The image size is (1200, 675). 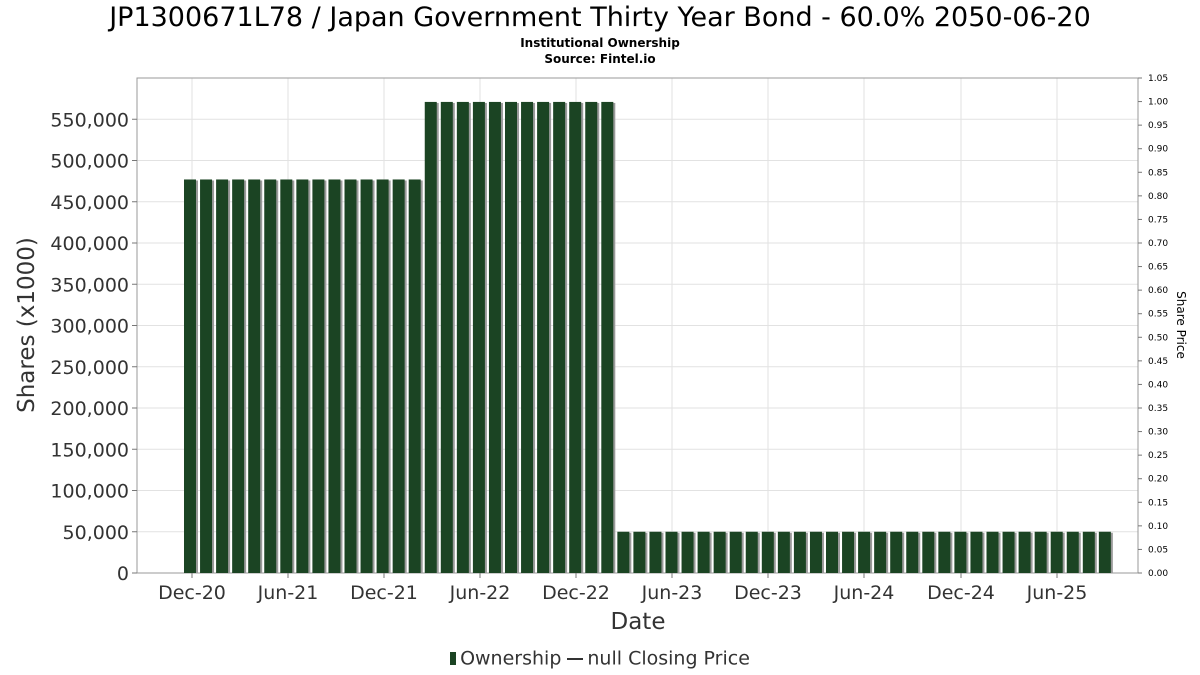 What do you see at coordinates (1158, 503) in the screenshot?
I see `y2-tick-label: 0.15` at bounding box center [1158, 503].